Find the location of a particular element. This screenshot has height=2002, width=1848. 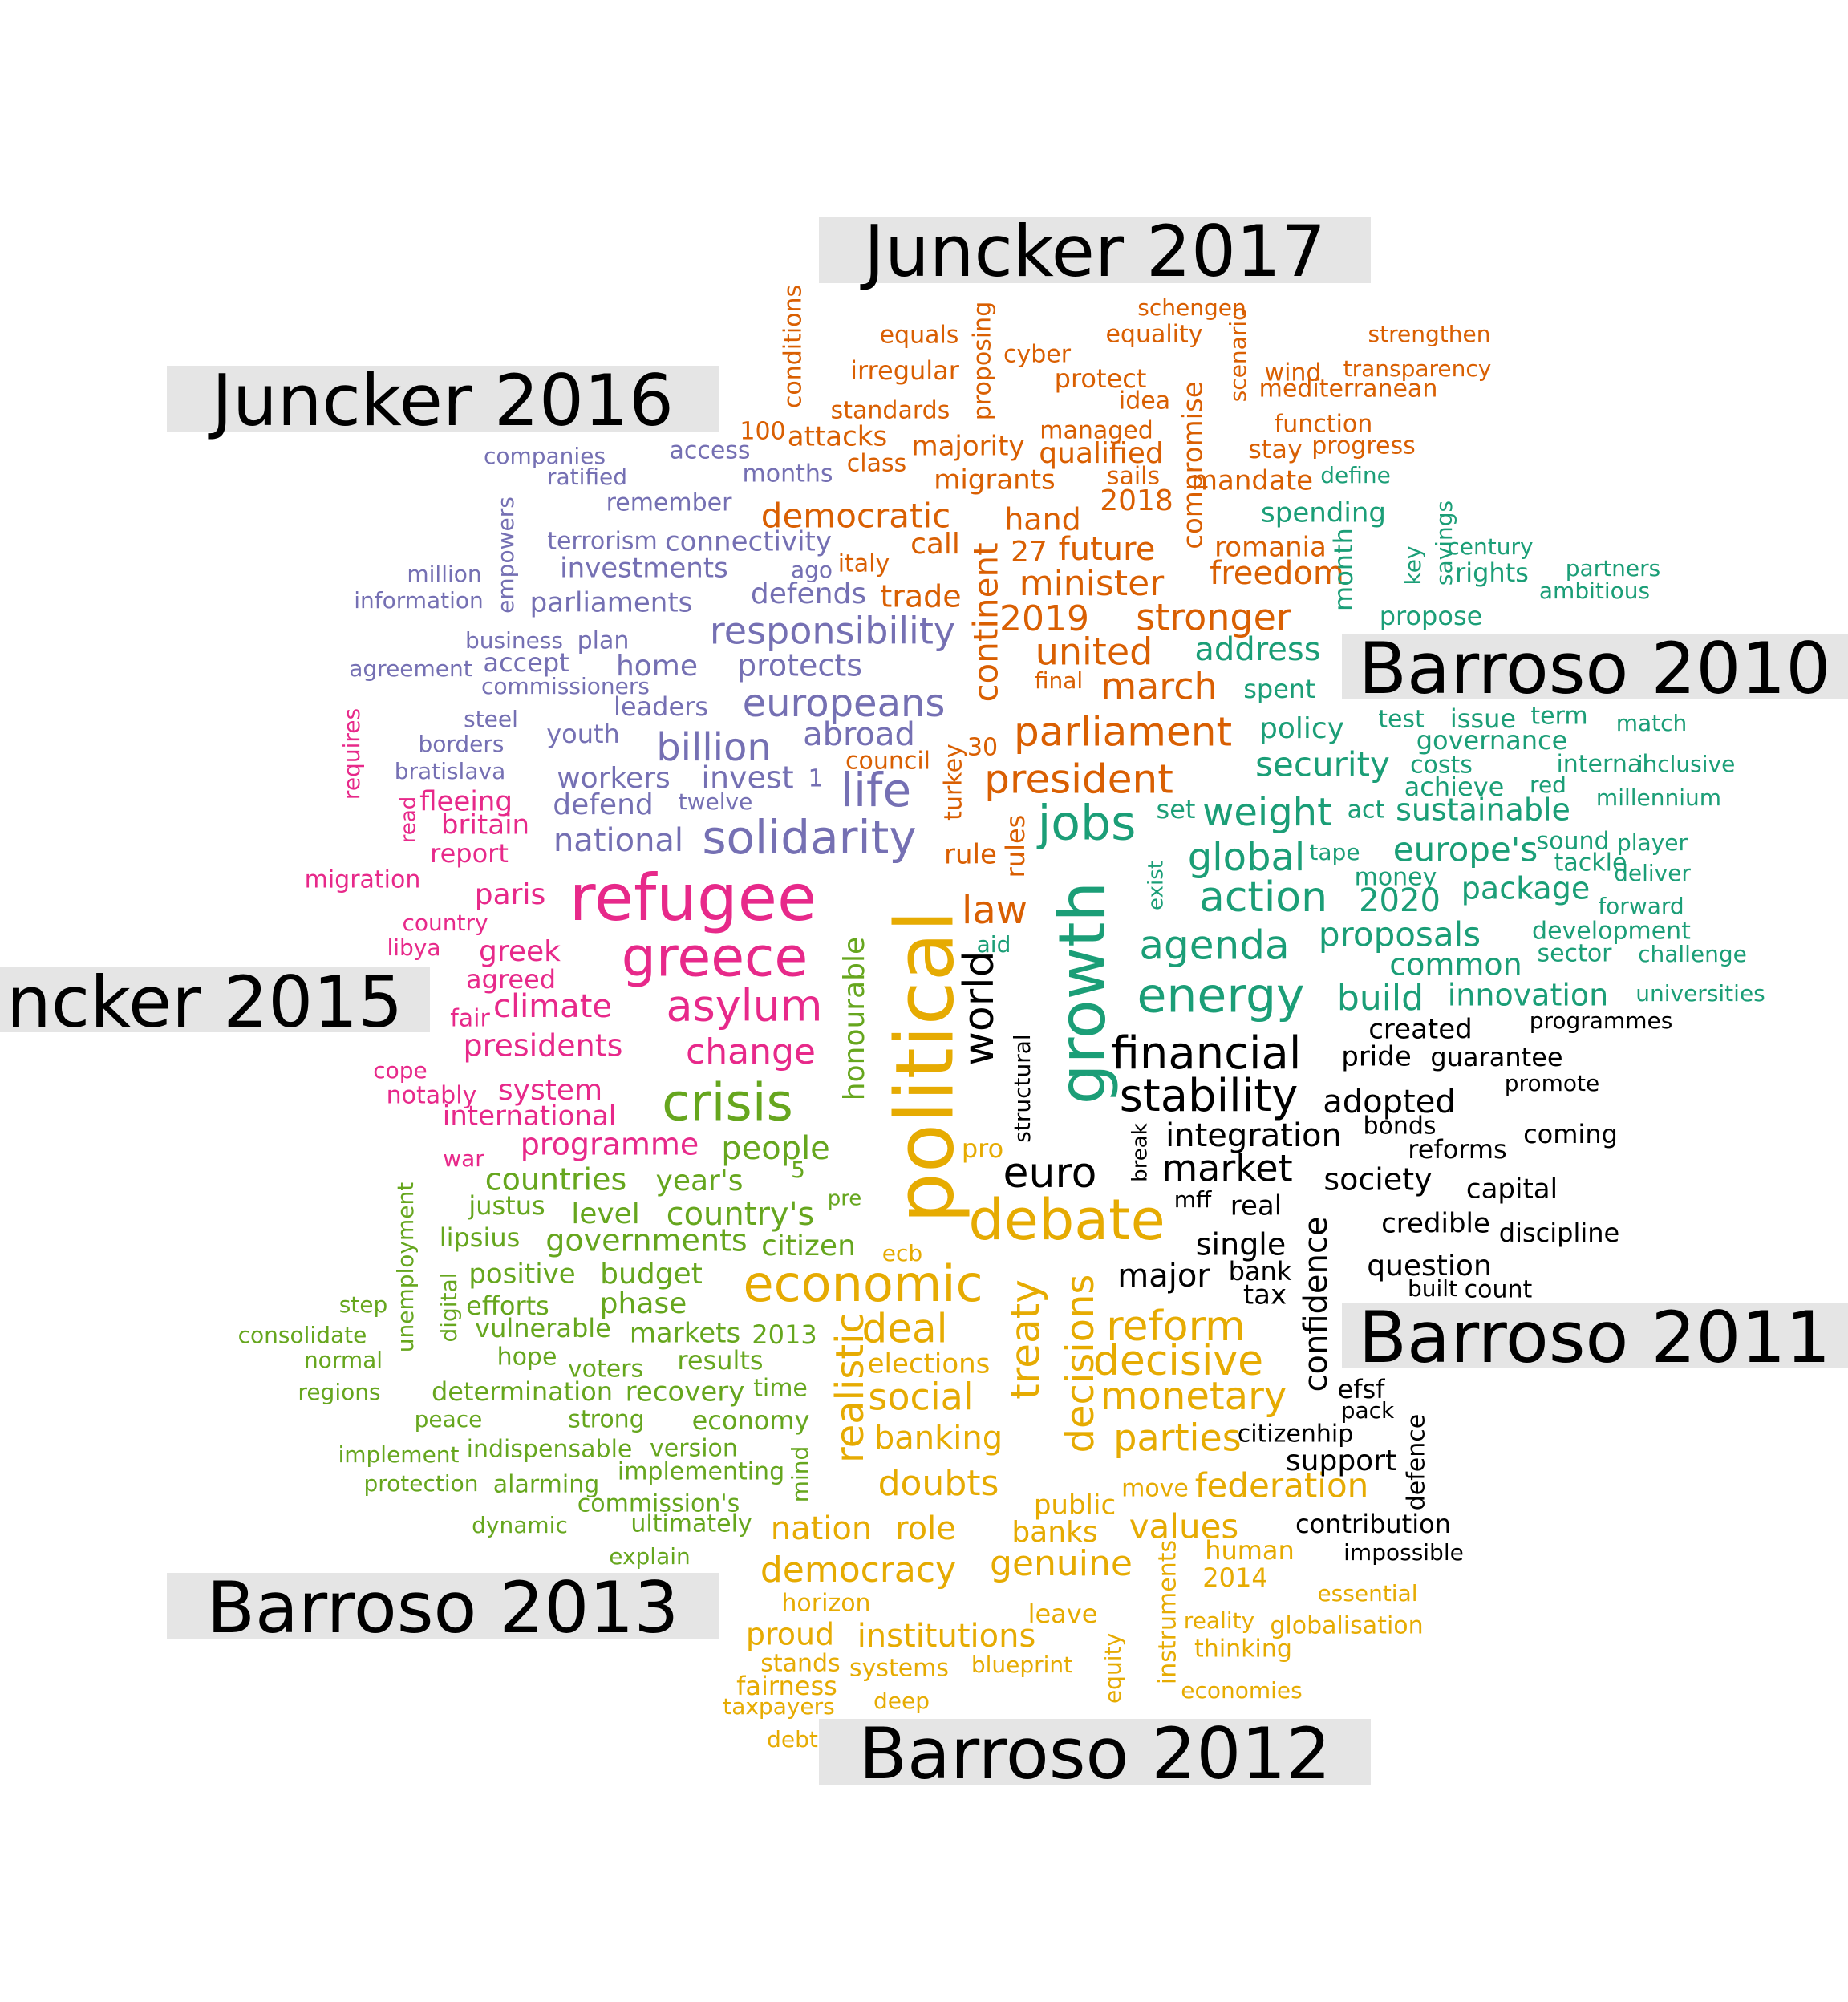

word: commissioners is located at coordinates (565, 686).